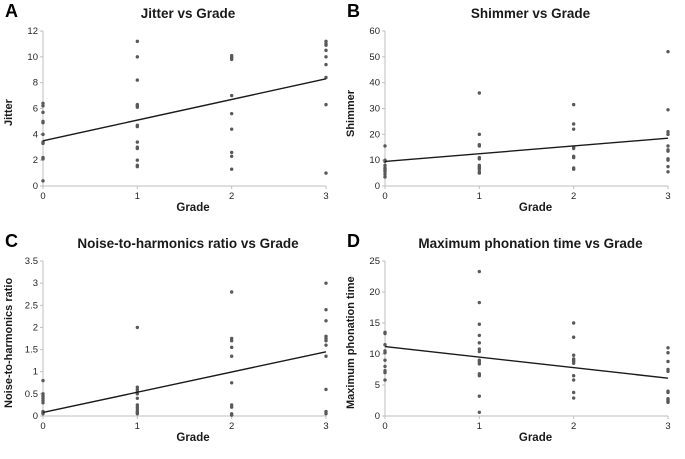 The image size is (685, 459). Describe the element at coordinates (193, 438) in the screenshot. I see `panel-c-x-axis-label: Grade` at that location.